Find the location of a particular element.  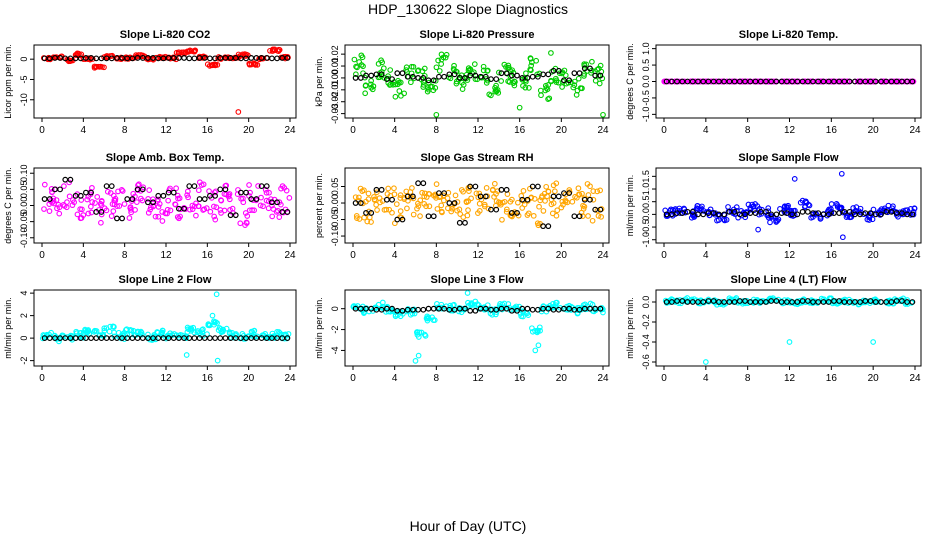

y-tick-label: 0.10 is located at coordinates (24, 173).